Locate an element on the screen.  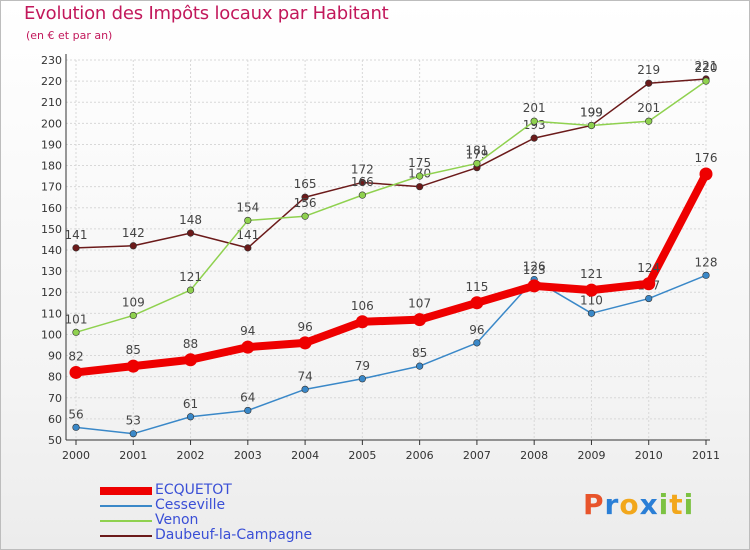
data-label-cesseville: 85 is located at coordinates (419, 353).